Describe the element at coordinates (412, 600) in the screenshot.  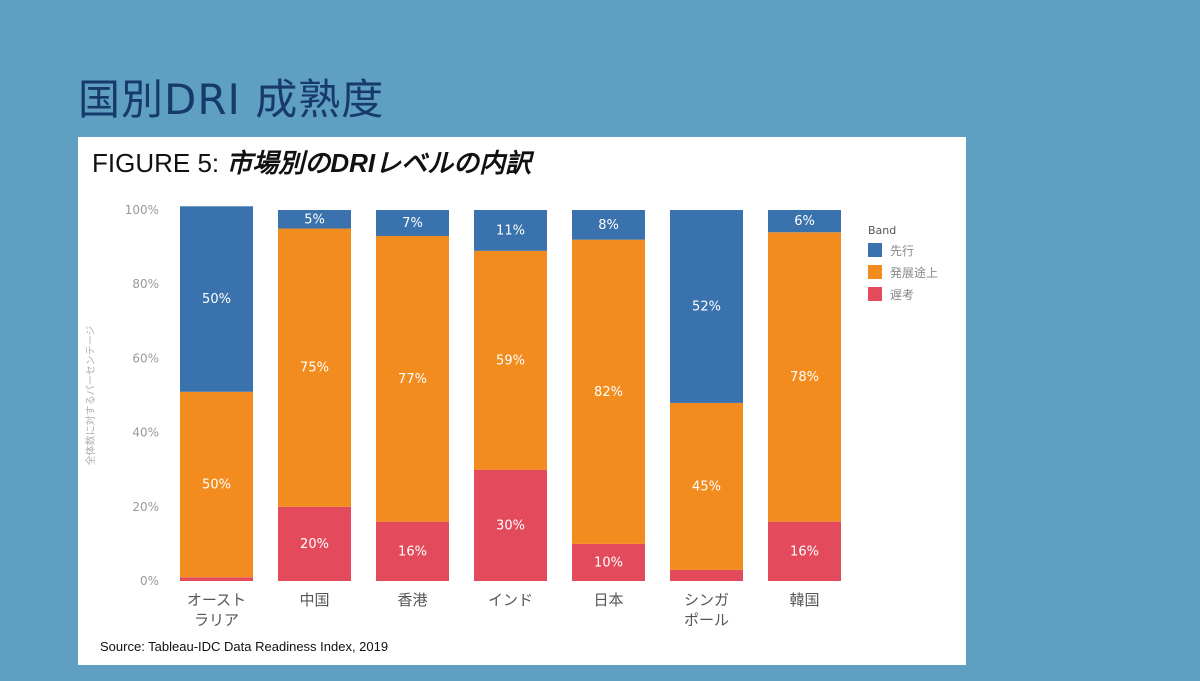
I see `x-tick-label: 香港` at that location.